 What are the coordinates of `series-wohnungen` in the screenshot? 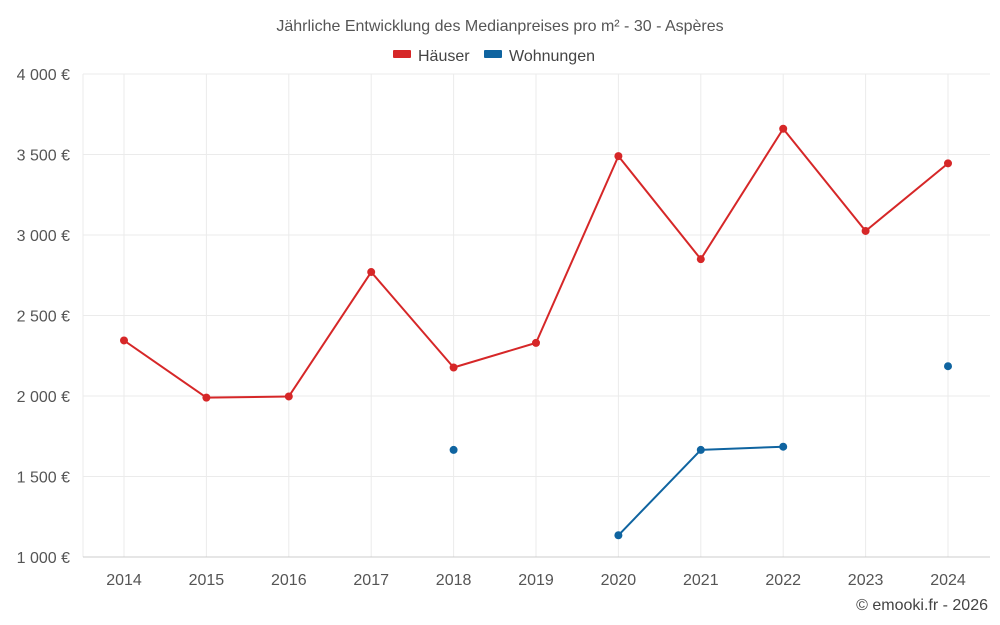 It's located at (700, 451).